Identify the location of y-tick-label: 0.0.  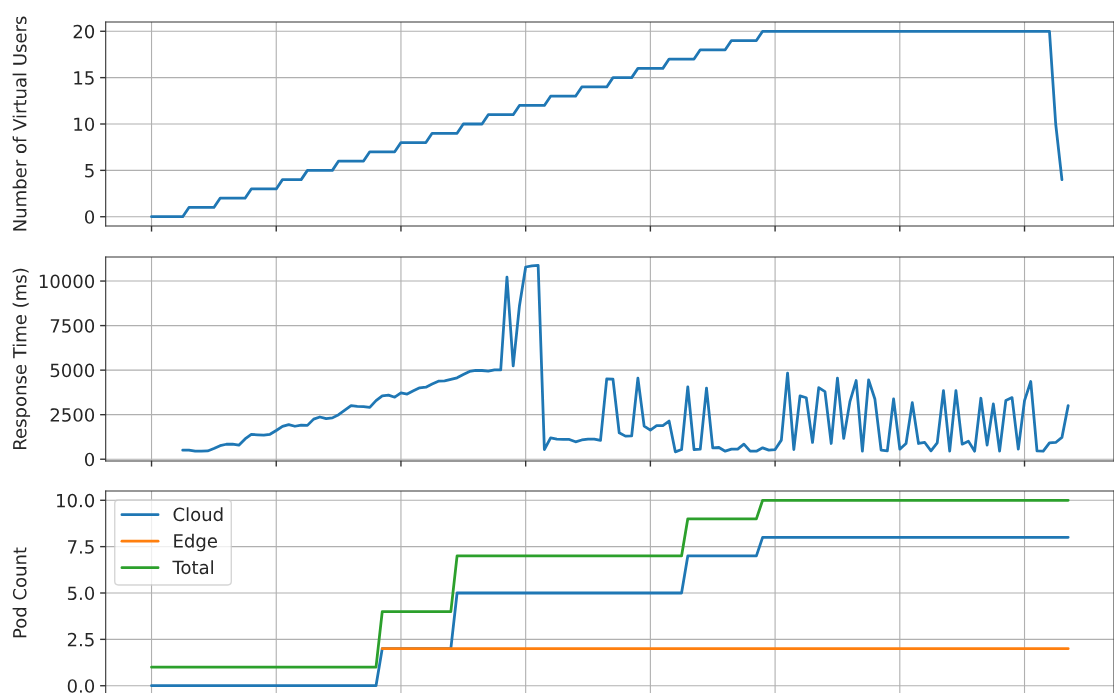
(81, 686).